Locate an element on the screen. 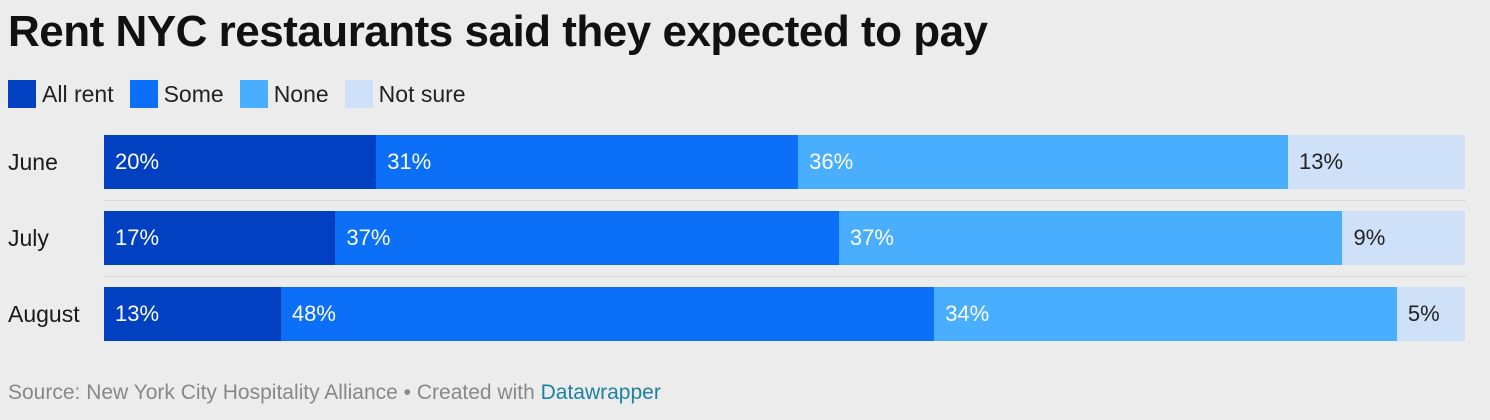 Image resolution: width=1490 pixels, height=420 pixels. legend: All rent Some None Not sure is located at coordinates (245, 94).